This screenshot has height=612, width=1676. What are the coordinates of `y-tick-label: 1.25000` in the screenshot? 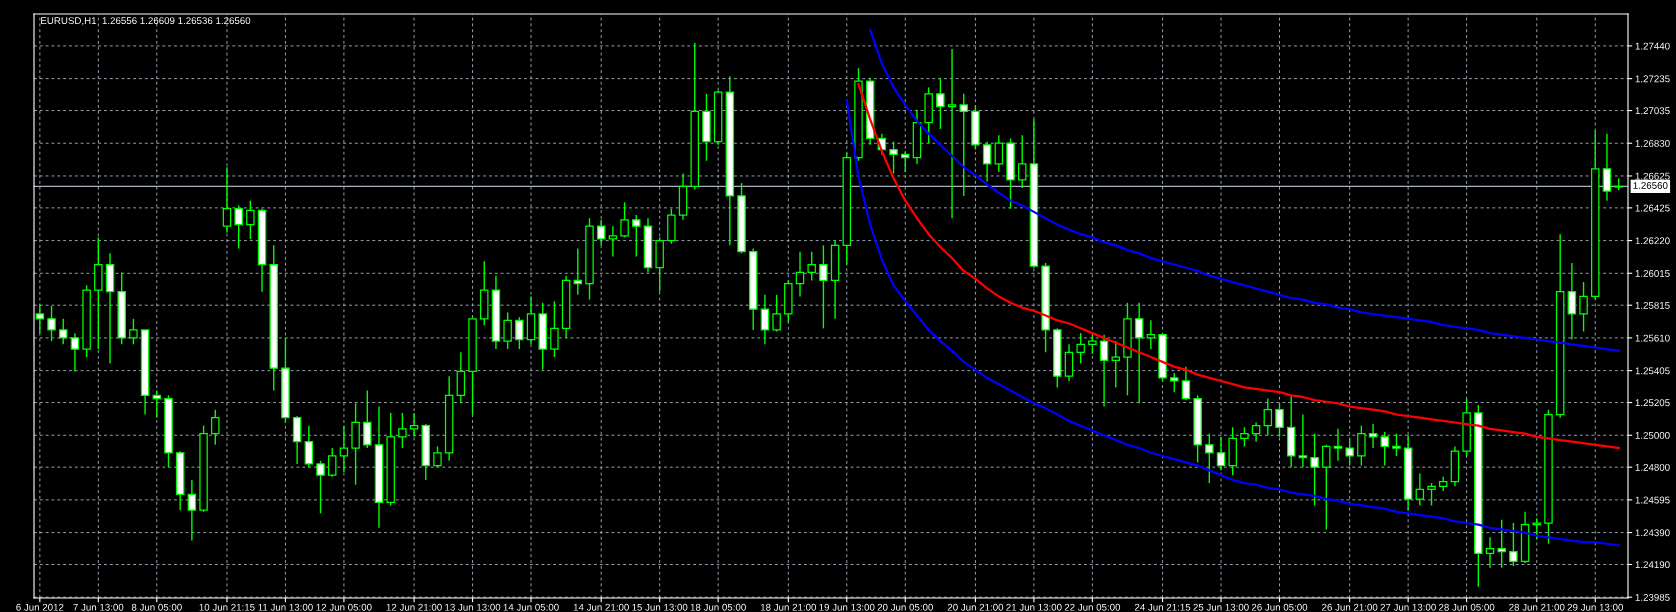 It's located at (1652, 435).